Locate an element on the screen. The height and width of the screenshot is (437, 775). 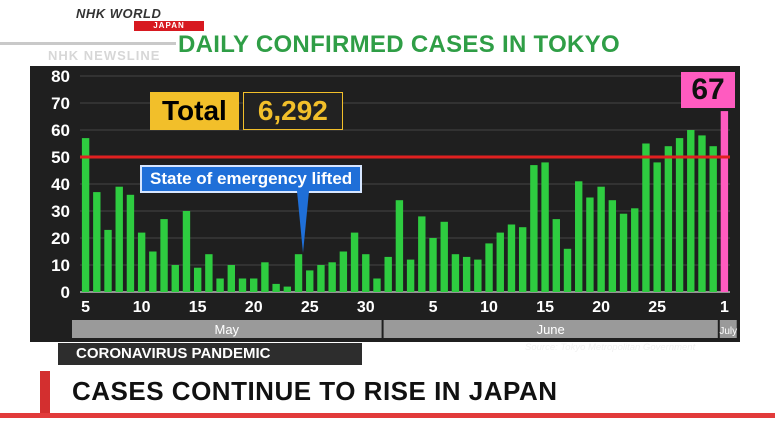
source-credit: Source: Tokyo Metropolitan Government is located at coordinates (610, 347).